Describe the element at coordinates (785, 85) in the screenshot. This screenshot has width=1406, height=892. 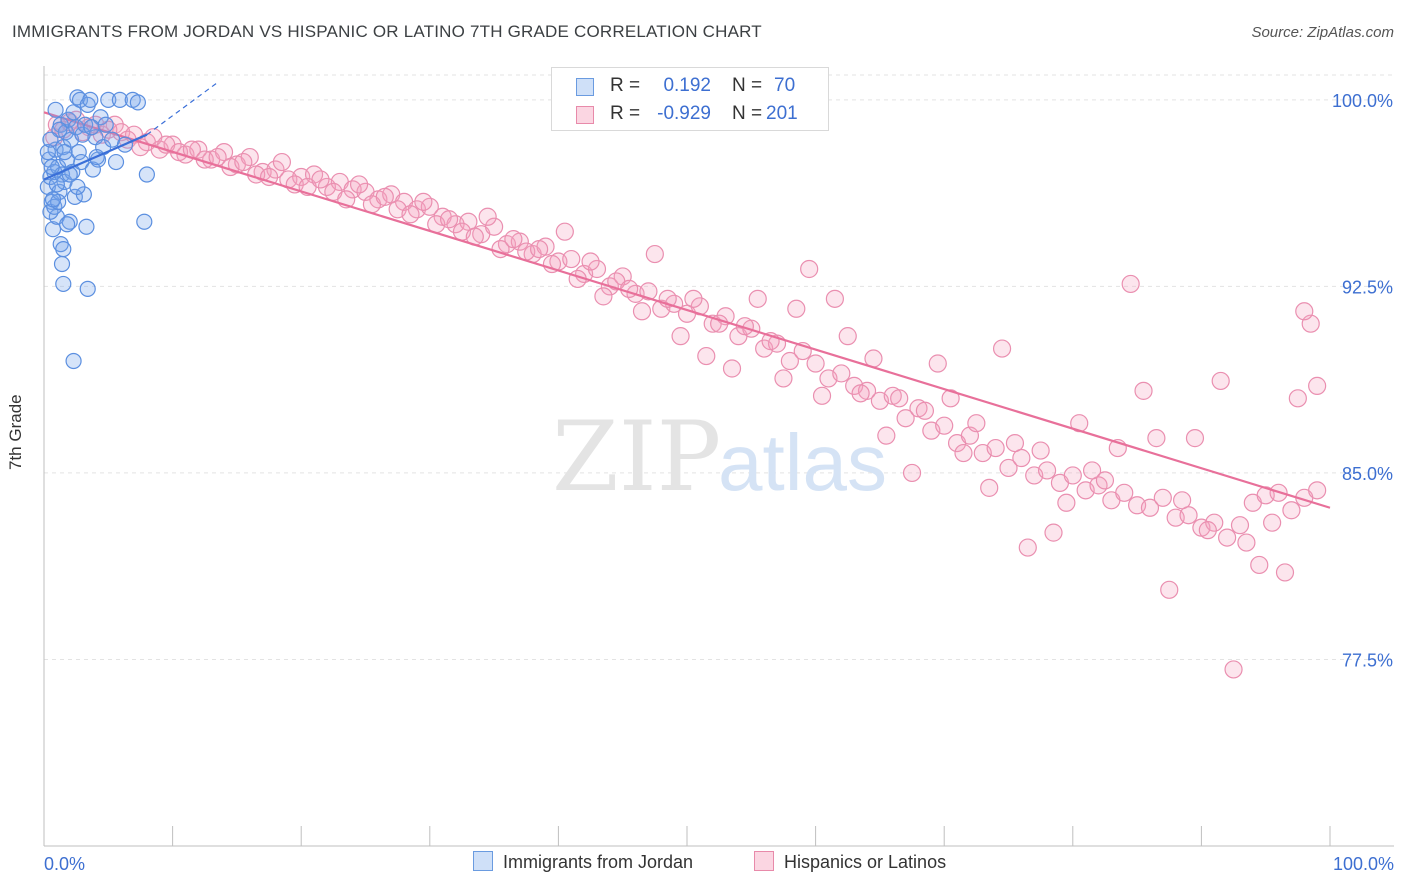
I see `n-value: 70` at that location.